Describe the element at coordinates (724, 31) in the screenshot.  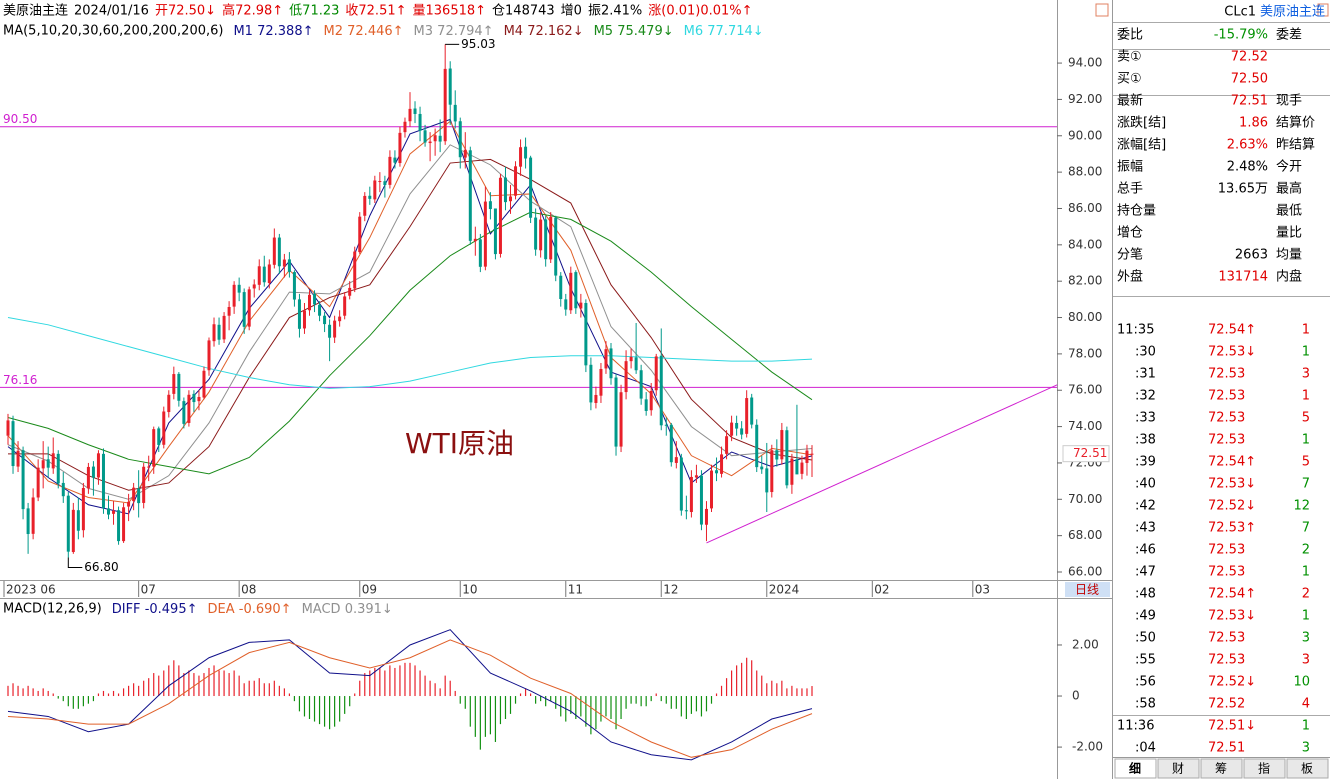
I see `legend-entry: M6 77.714↓` at that location.